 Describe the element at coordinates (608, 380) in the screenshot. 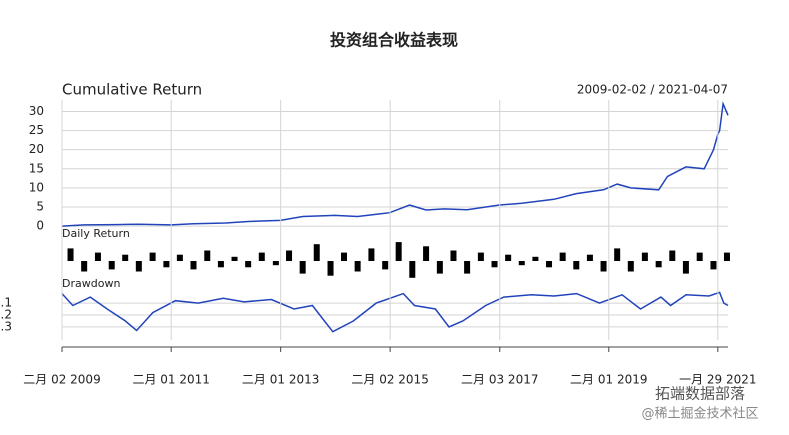

I see `x-tick-label: 二月 01 2019` at that location.